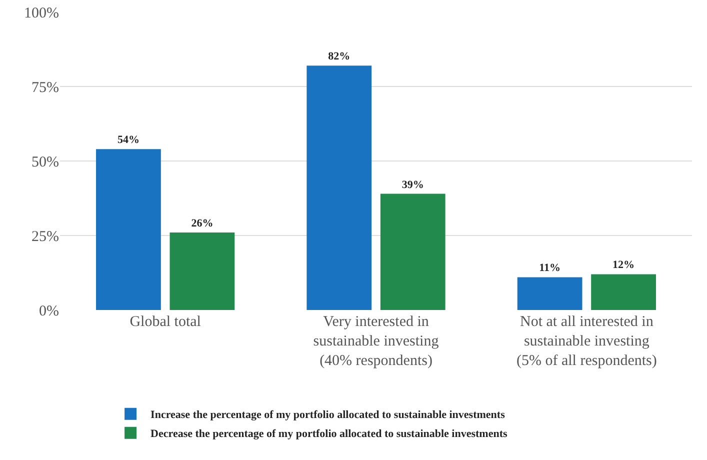  I want to click on y-tick-label: 25%, so click(45, 236).